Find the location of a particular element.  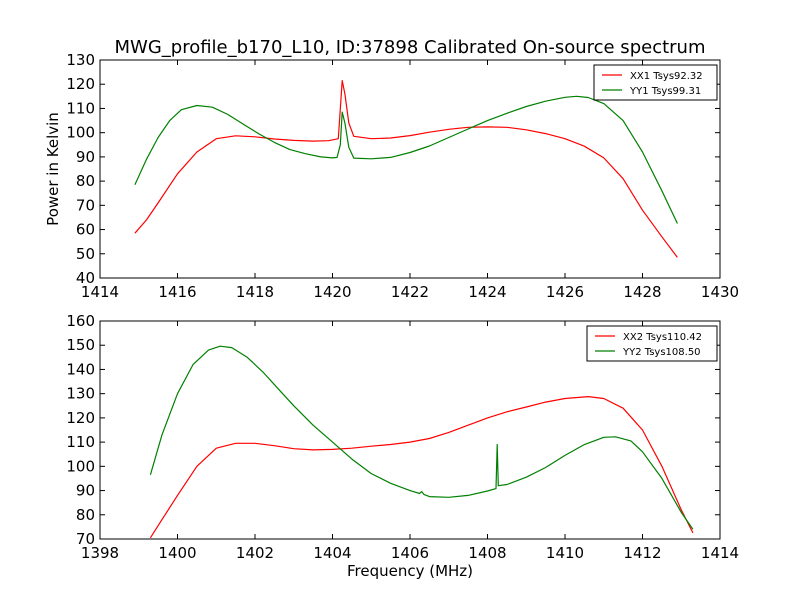

x-tick-label: 1430 is located at coordinates (720, 292).